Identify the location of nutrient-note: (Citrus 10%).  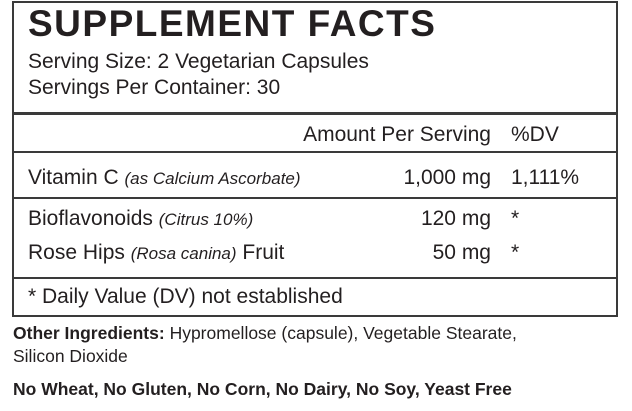
(206, 219).